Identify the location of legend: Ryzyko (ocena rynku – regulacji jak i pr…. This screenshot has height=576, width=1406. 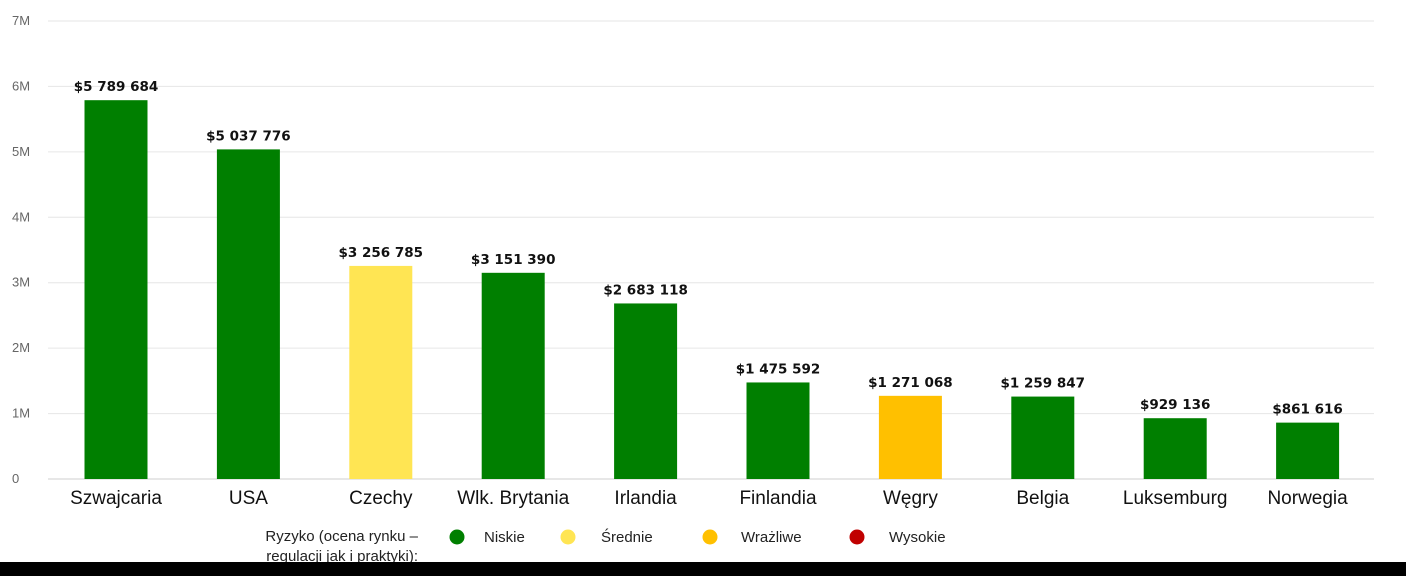
(605, 546).